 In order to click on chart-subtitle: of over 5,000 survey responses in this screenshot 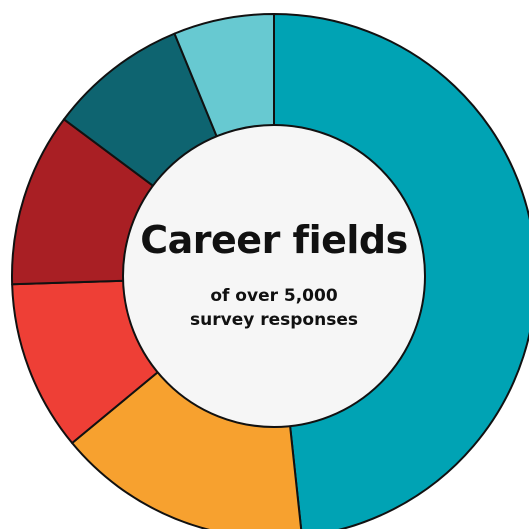, I will do `click(264, 308)`.